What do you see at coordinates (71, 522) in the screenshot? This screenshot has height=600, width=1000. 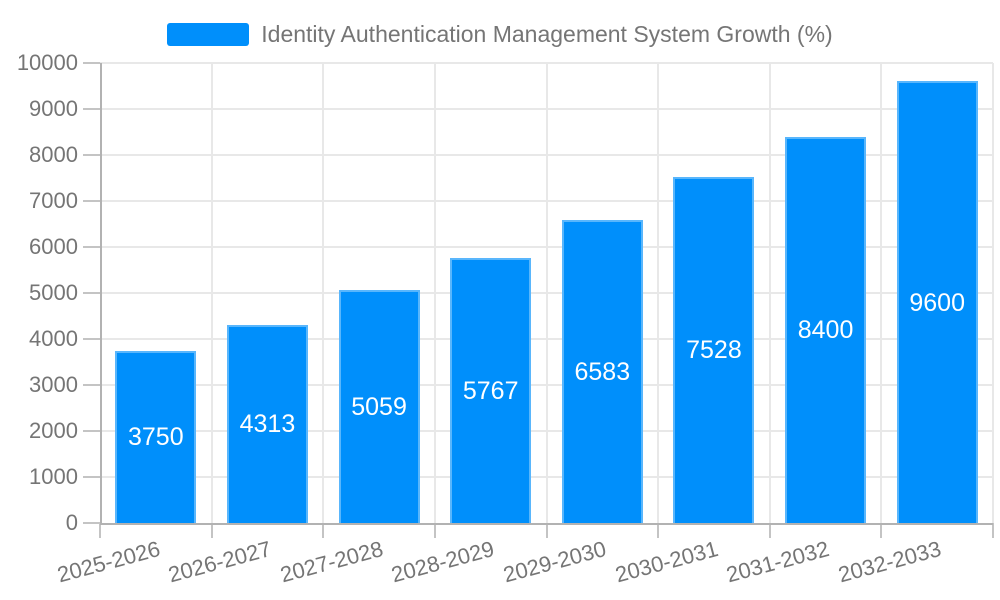 I see `y-tick-label: 0` at bounding box center [71, 522].